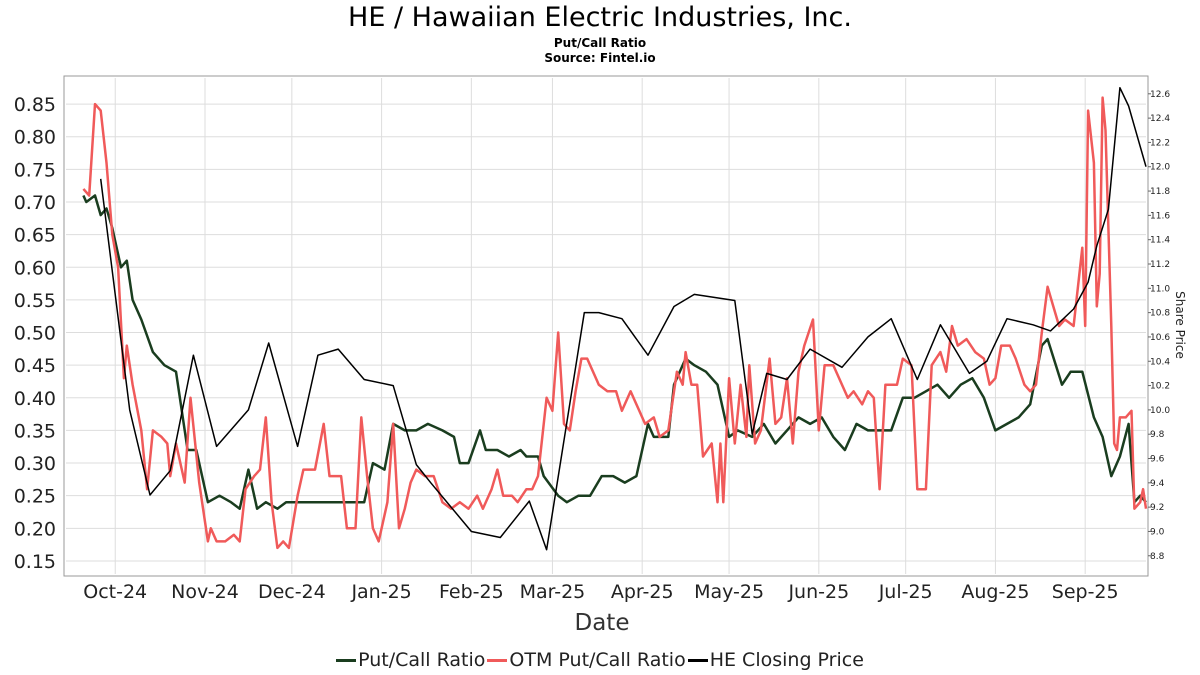  What do you see at coordinates (729, 592) in the screenshot?
I see `x-tick-label: May-25` at bounding box center [729, 592].